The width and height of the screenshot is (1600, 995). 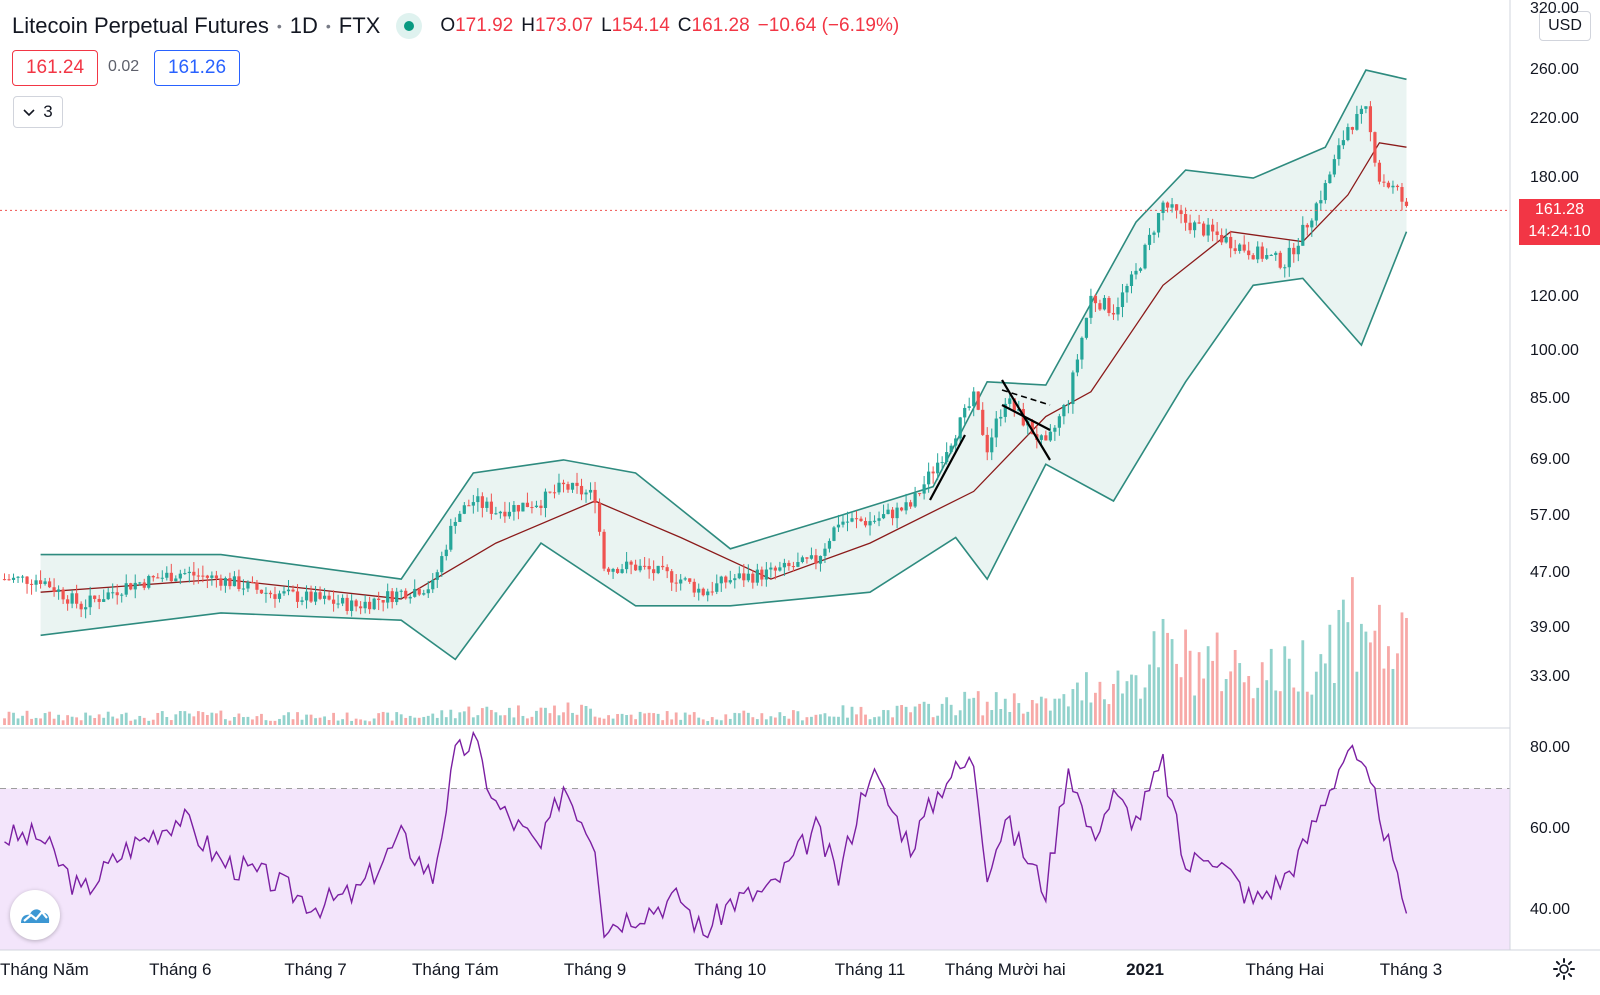 I want to click on rsi-tick-label: 80.00, so click(x=1550, y=748).